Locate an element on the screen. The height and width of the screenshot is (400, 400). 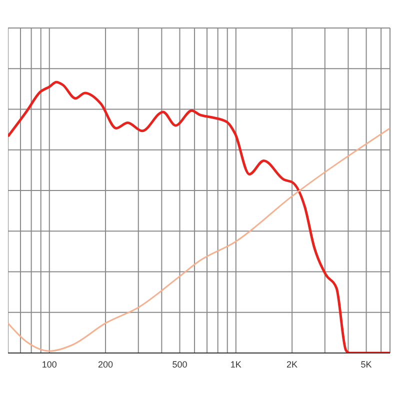
x-tick-label: 1K is located at coordinates (236, 364).